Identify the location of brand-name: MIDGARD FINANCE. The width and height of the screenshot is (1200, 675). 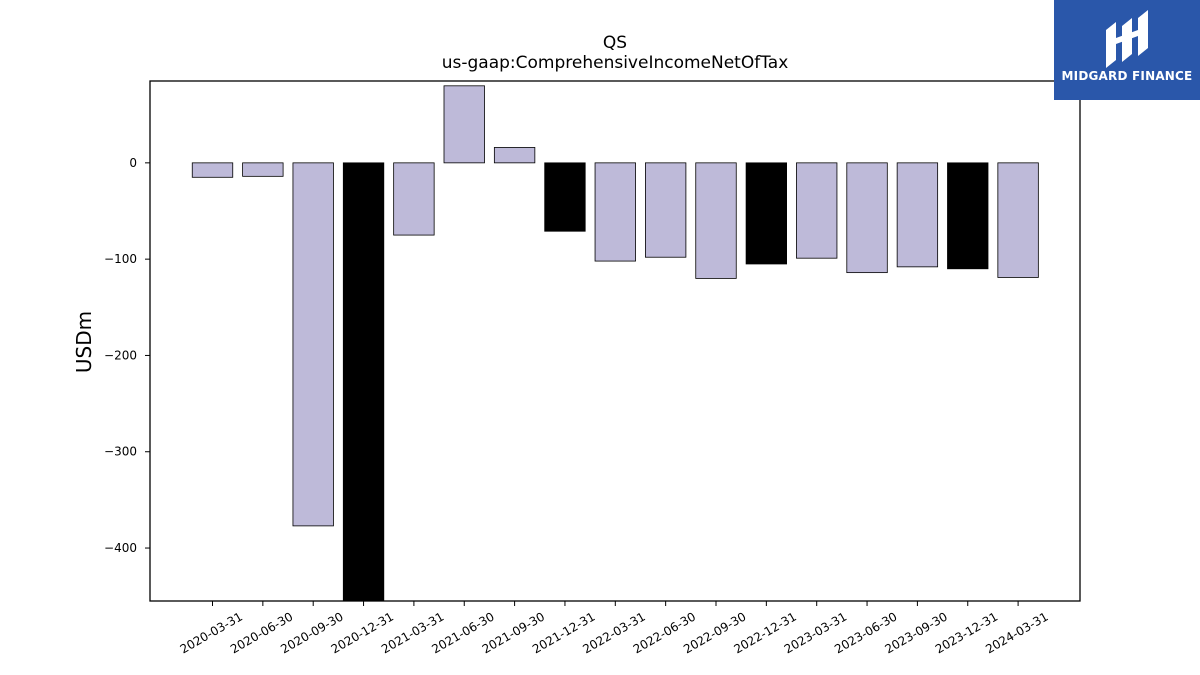
(1127, 76).